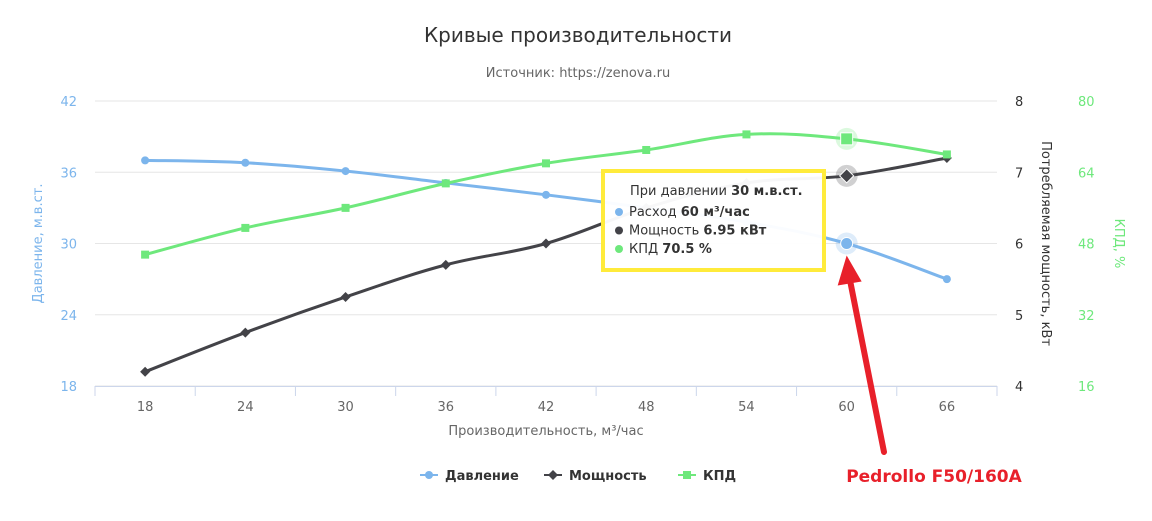 Image resolution: width=1152 pixels, height=521 pixels. Describe the element at coordinates (687, 249) in the screenshot. I see `tooltip-row-value: 70.5 %` at that location.